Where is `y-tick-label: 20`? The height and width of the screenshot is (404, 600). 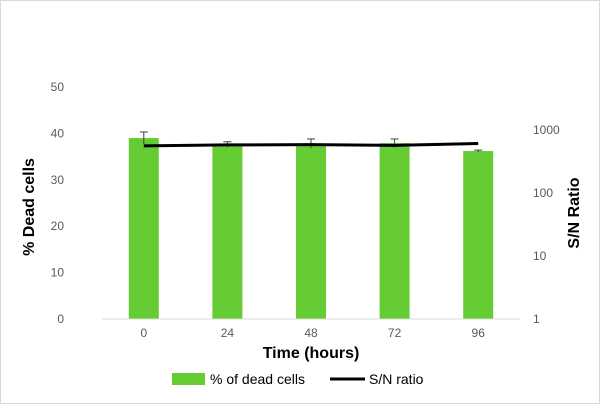 y-tick-label: 20 is located at coordinates (58, 226).